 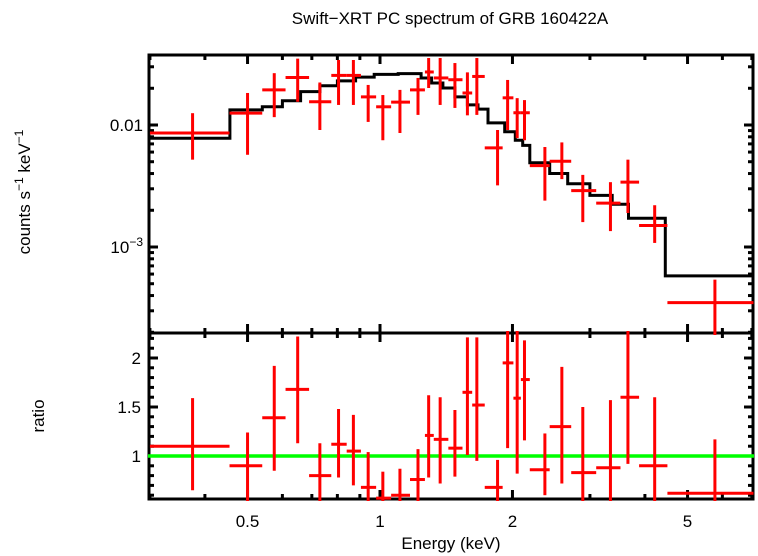 What do you see at coordinates (126, 246) in the screenshot?
I see `y-tick-label: 10−3` at bounding box center [126, 246].